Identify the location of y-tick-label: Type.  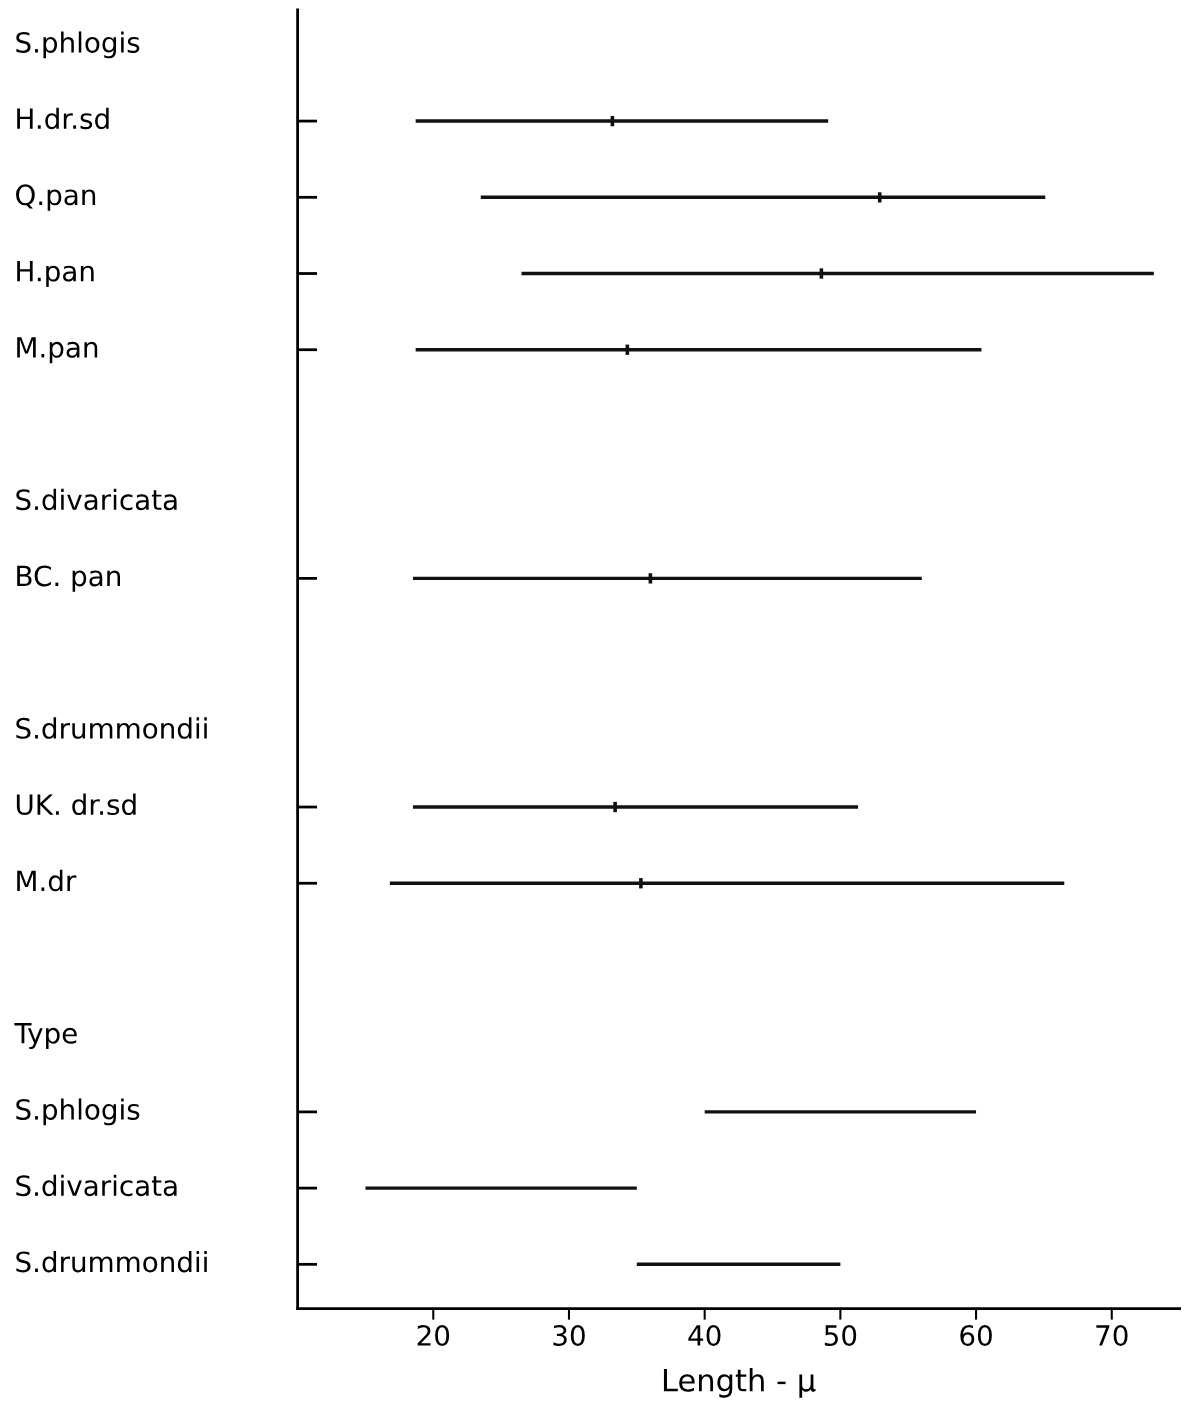
(45, 1036).